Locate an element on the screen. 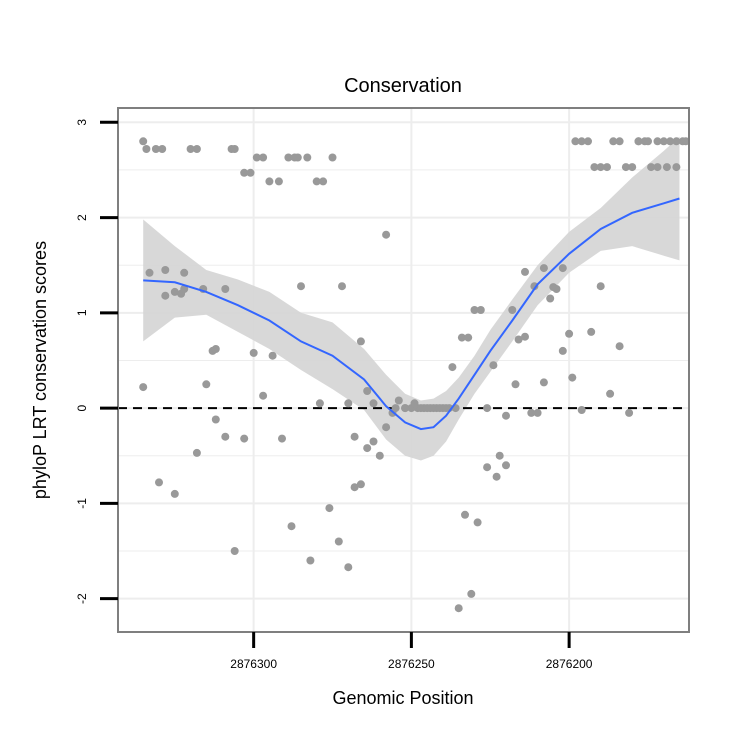 The width and height of the screenshot is (750, 750). y-tick-label: 2 is located at coordinates (82, 217).